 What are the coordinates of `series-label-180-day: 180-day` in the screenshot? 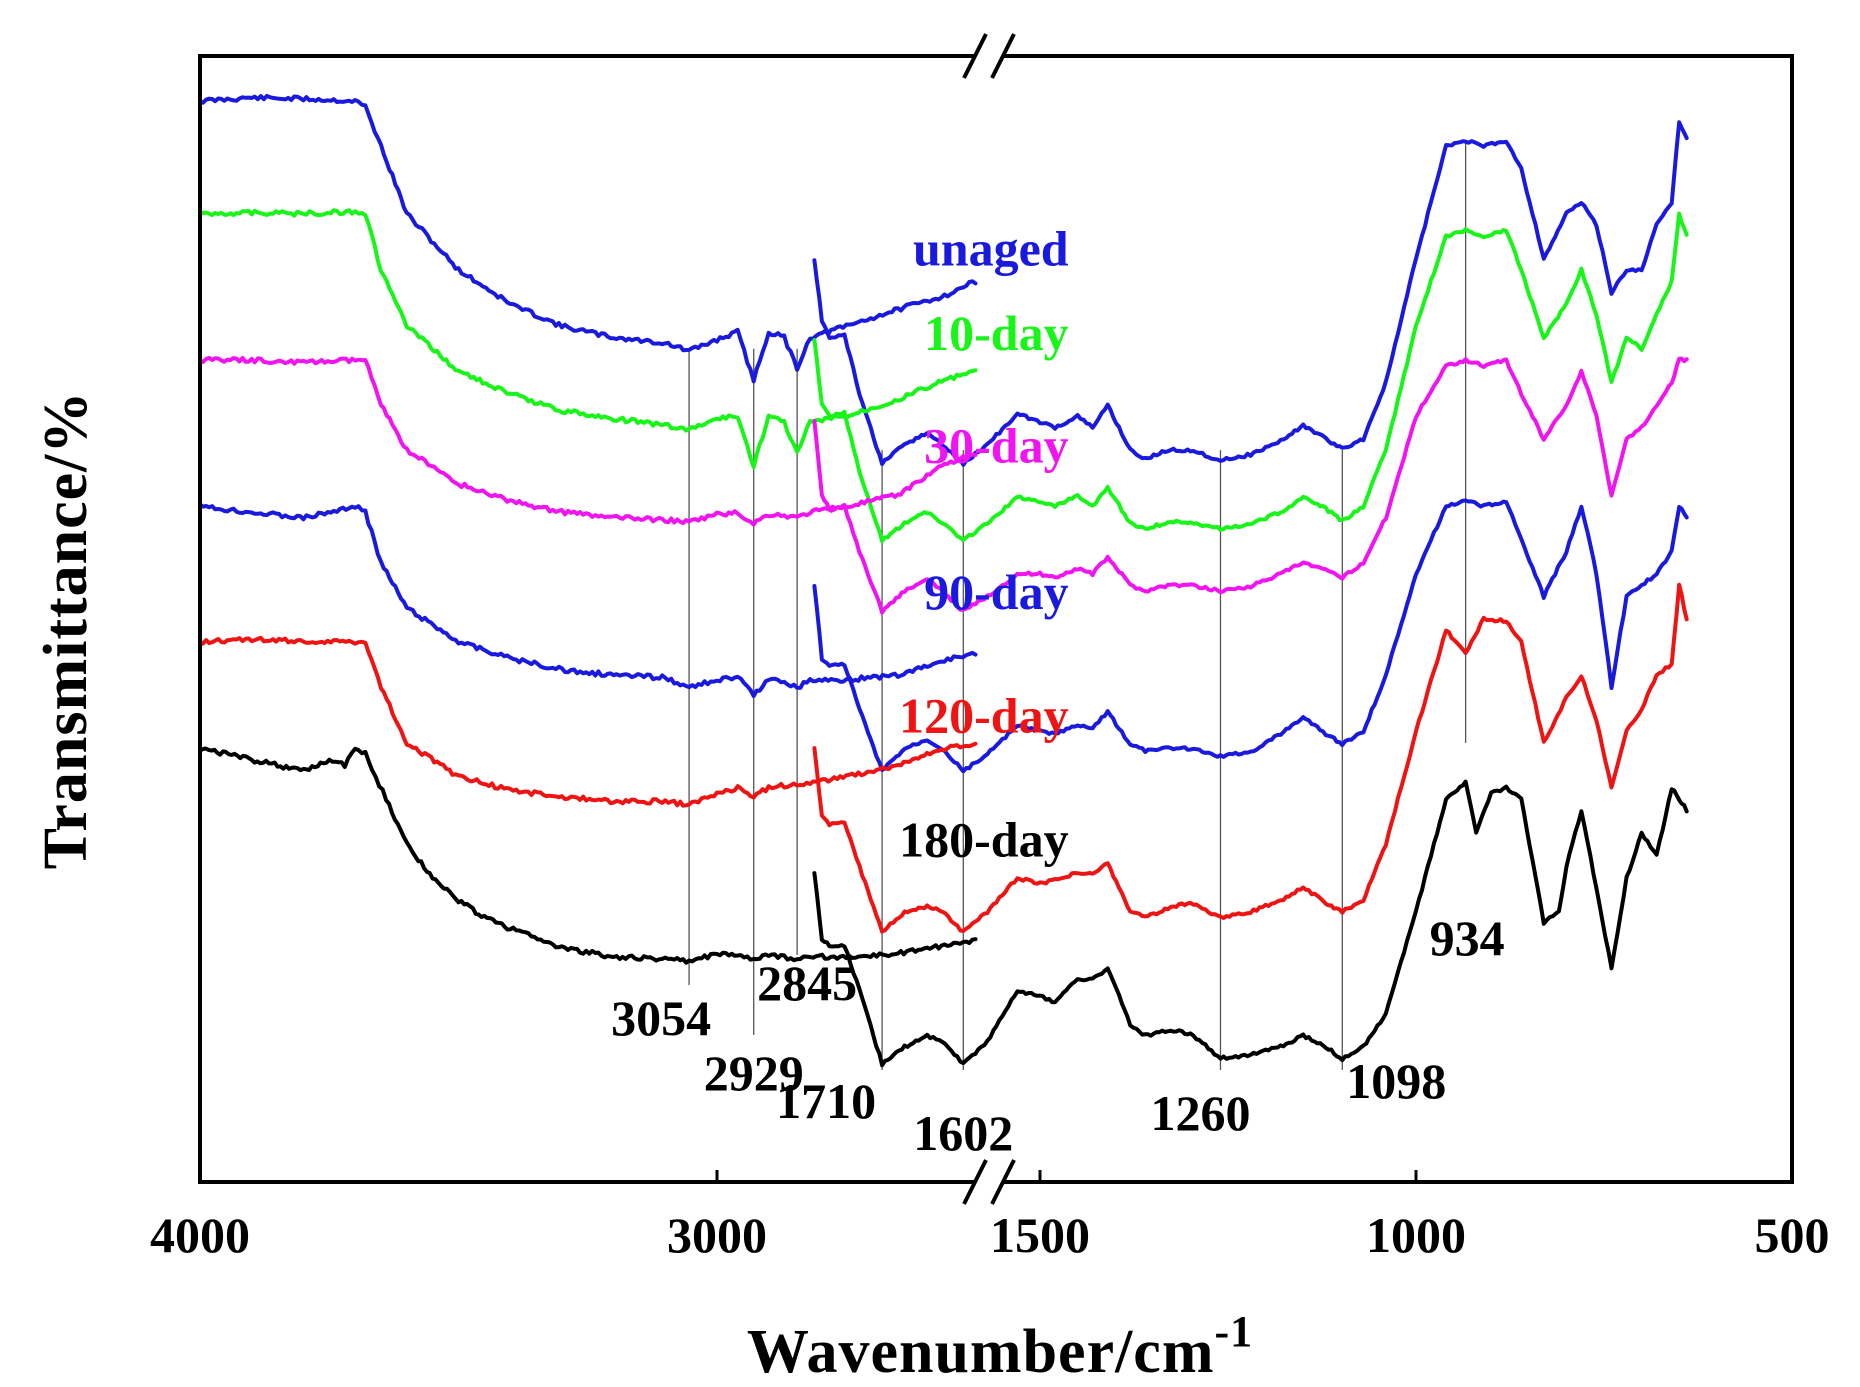 It's located at (983, 840).